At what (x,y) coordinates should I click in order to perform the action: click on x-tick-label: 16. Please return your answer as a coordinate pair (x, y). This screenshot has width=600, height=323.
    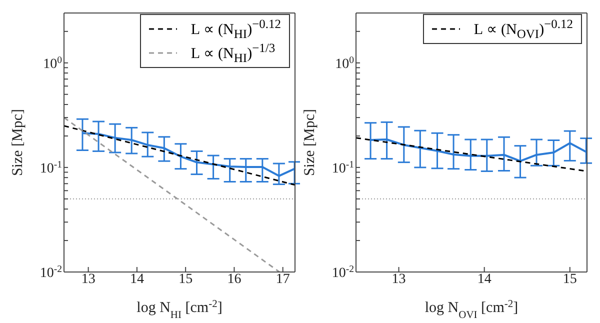
    Looking at the image, I should click on (234, 279).